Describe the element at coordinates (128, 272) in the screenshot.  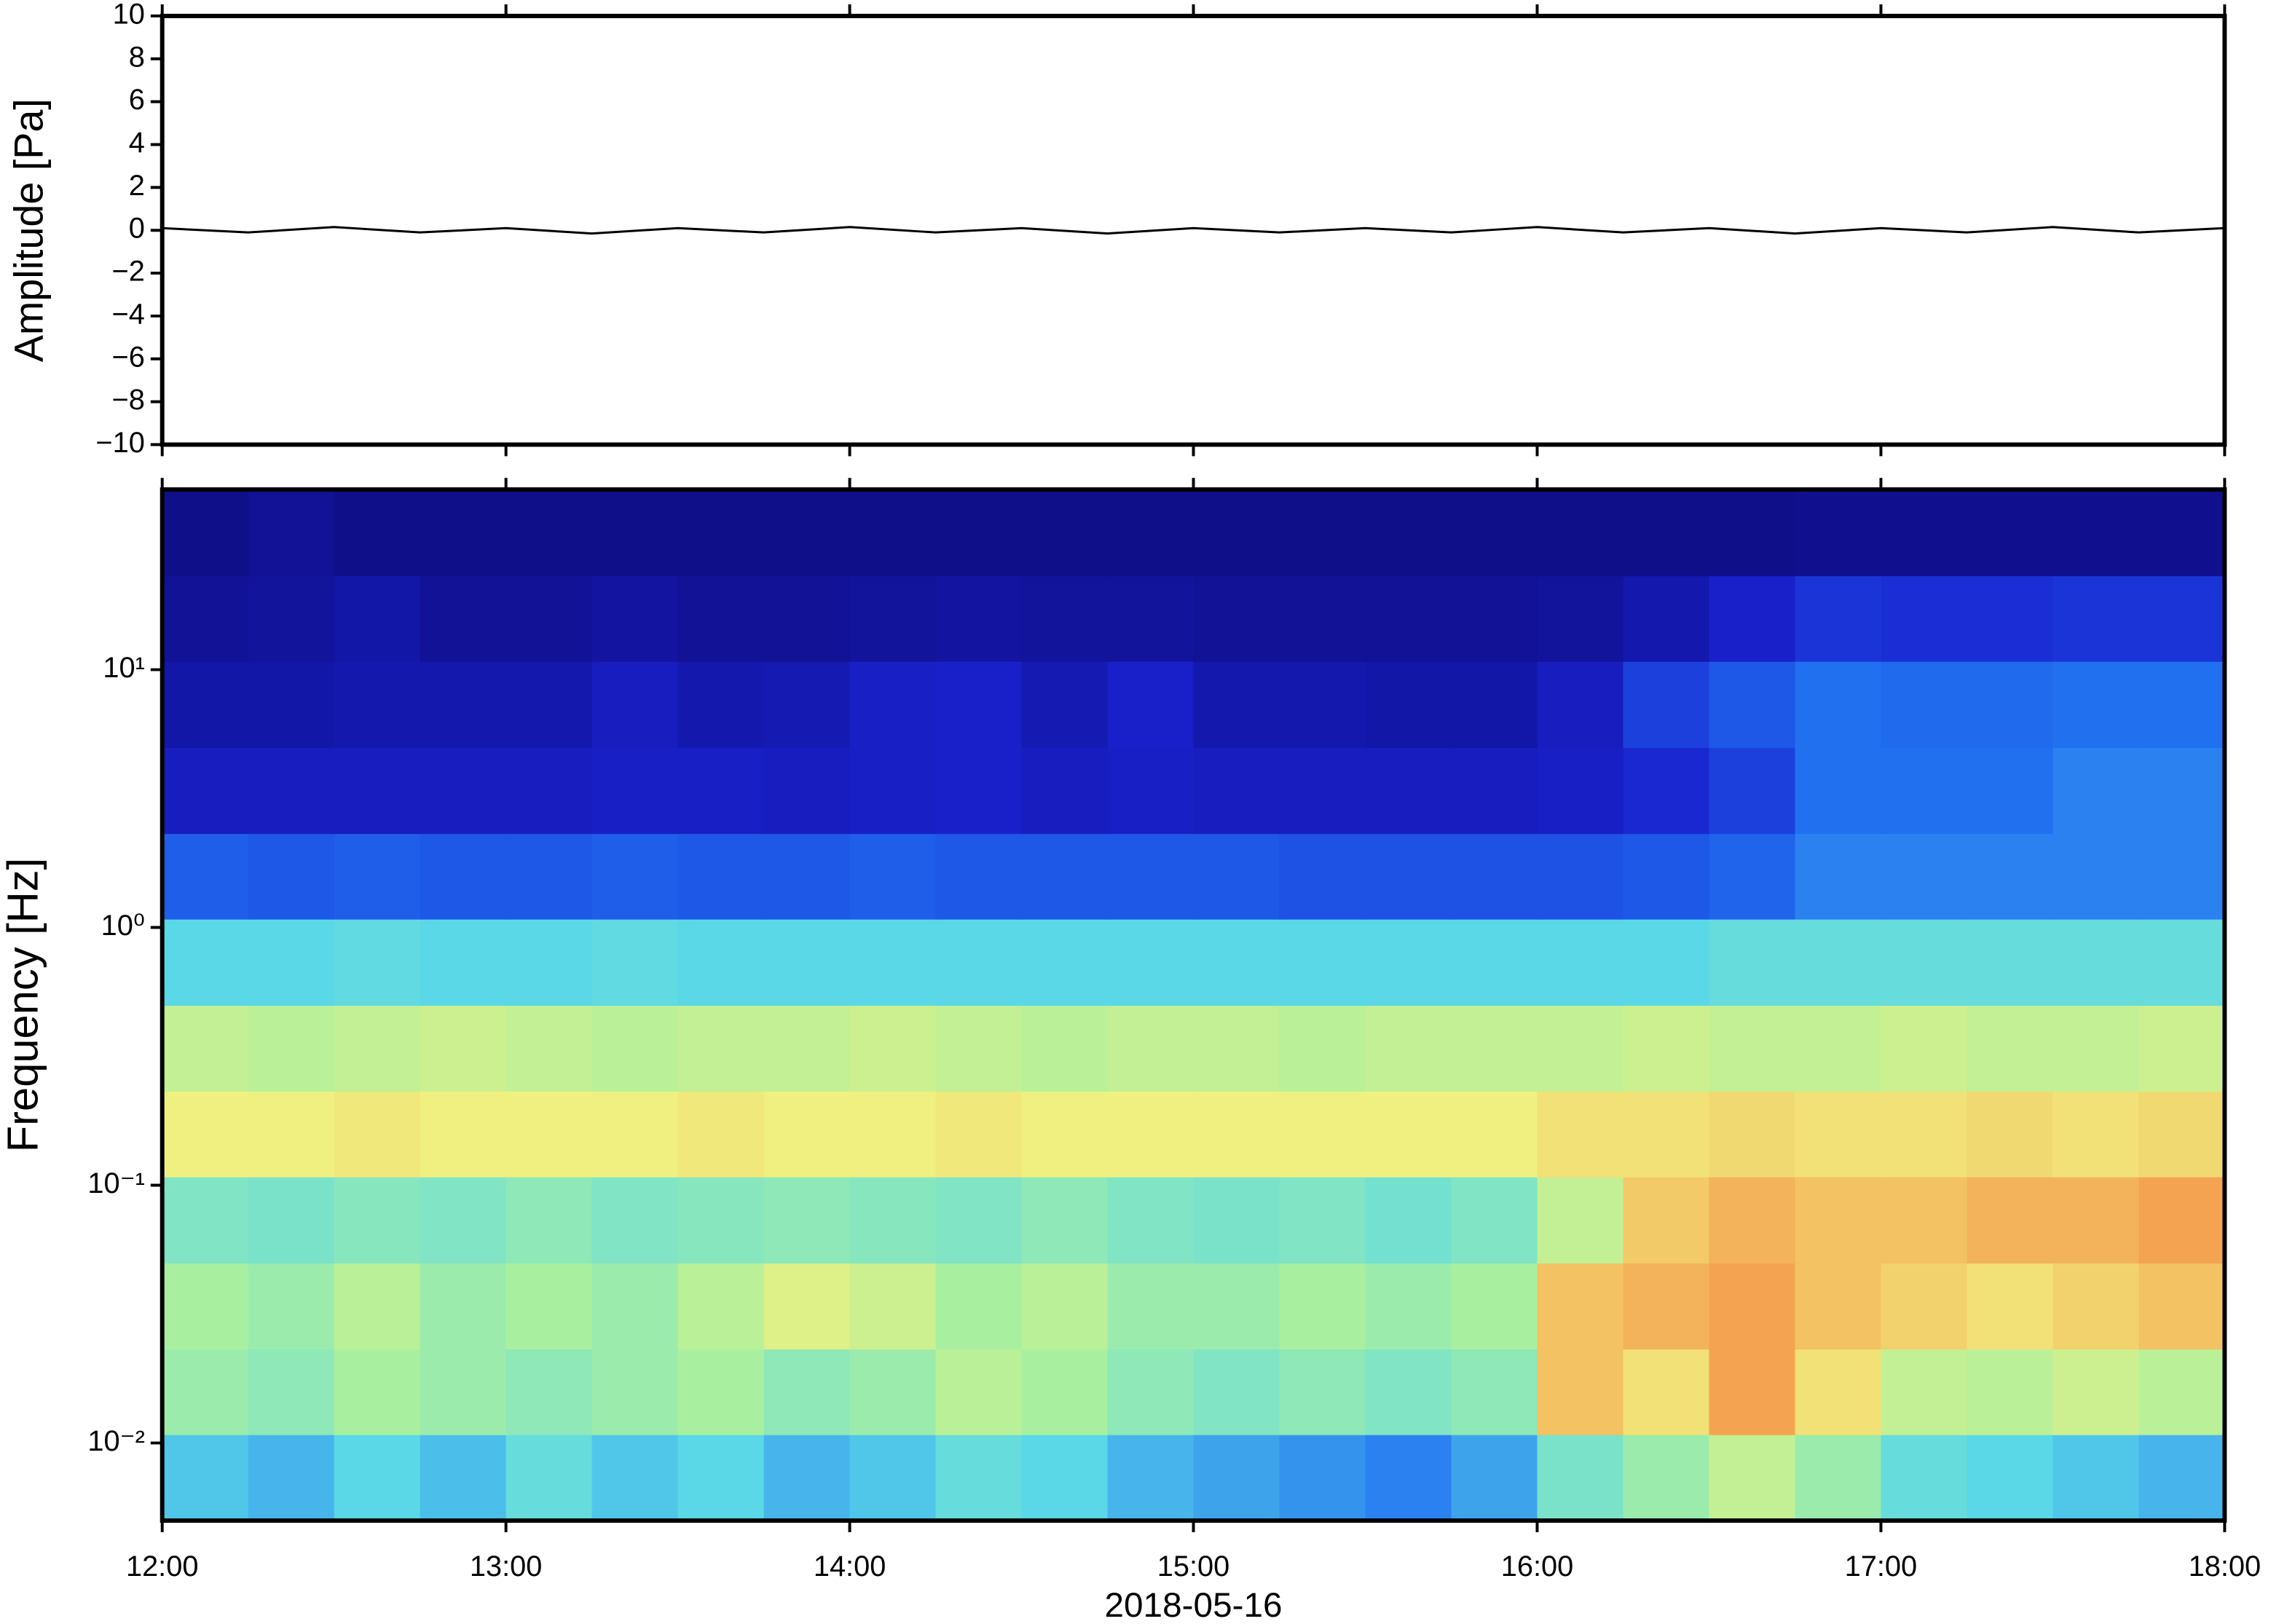
I see `y-tick-label: −2` at that location.